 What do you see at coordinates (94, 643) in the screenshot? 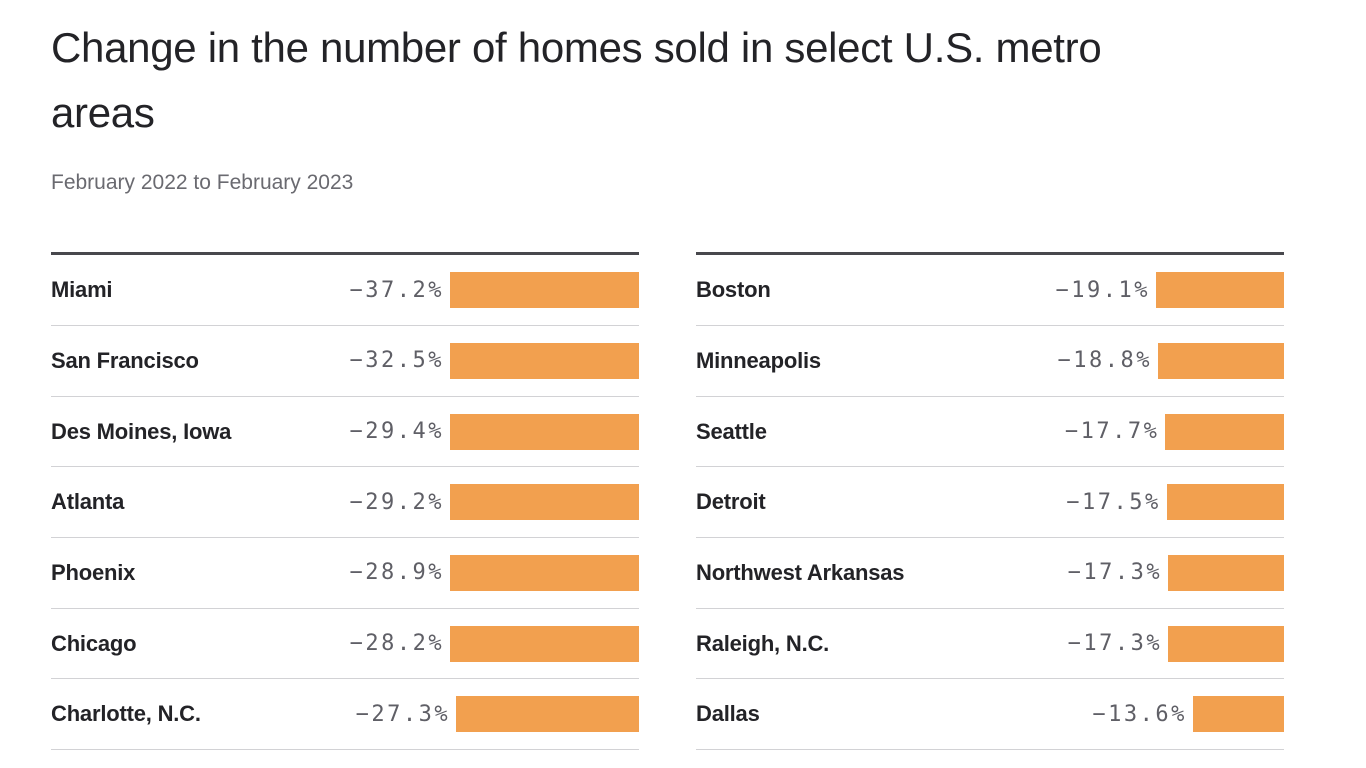
I see `city-label: Chicago` at bounding box center [94, 643].